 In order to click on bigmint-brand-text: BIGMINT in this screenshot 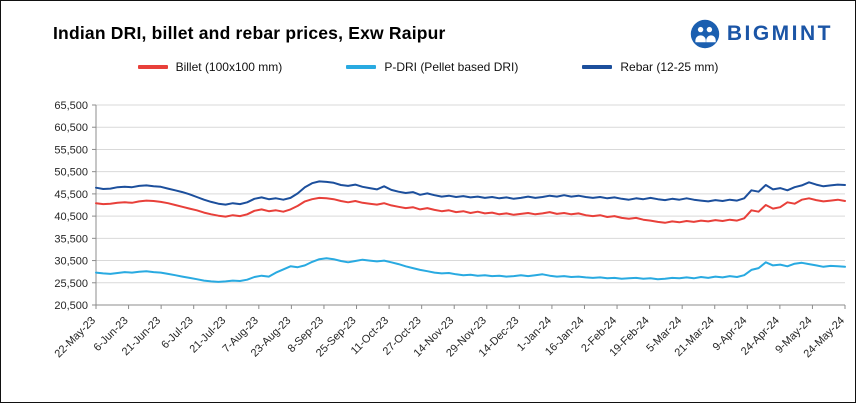, I will do `click(779, 33)`.